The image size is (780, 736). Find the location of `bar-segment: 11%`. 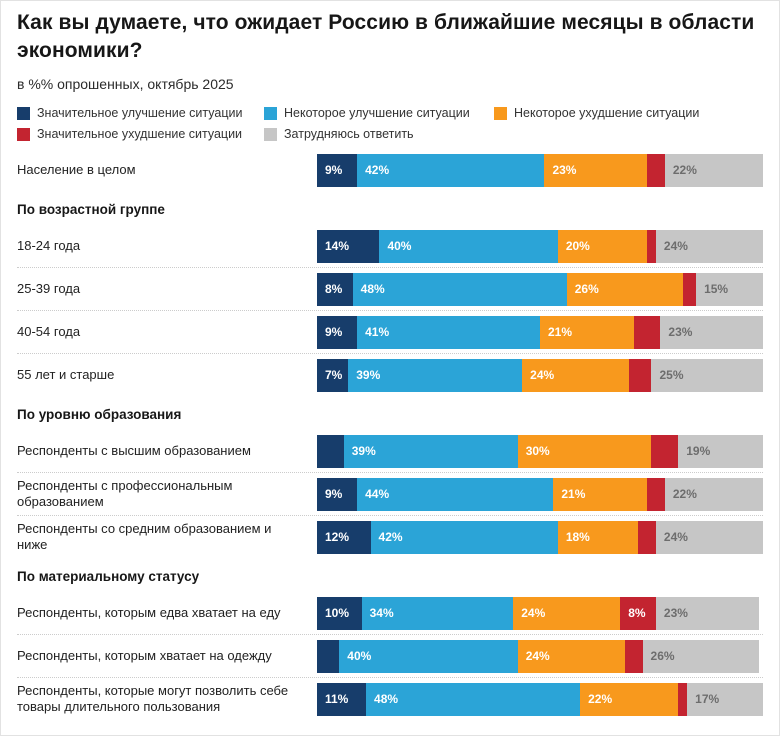

bar-segment: 11% is located at coordinates (342, 699).